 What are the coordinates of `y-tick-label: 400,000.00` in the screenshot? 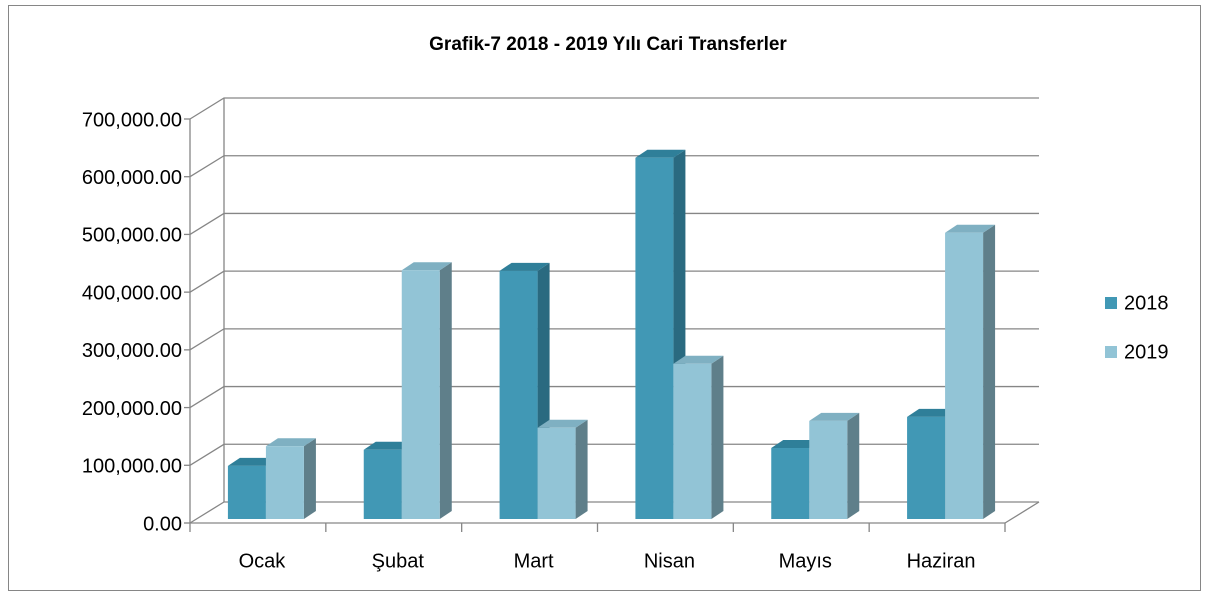 It's located at (132, 293).